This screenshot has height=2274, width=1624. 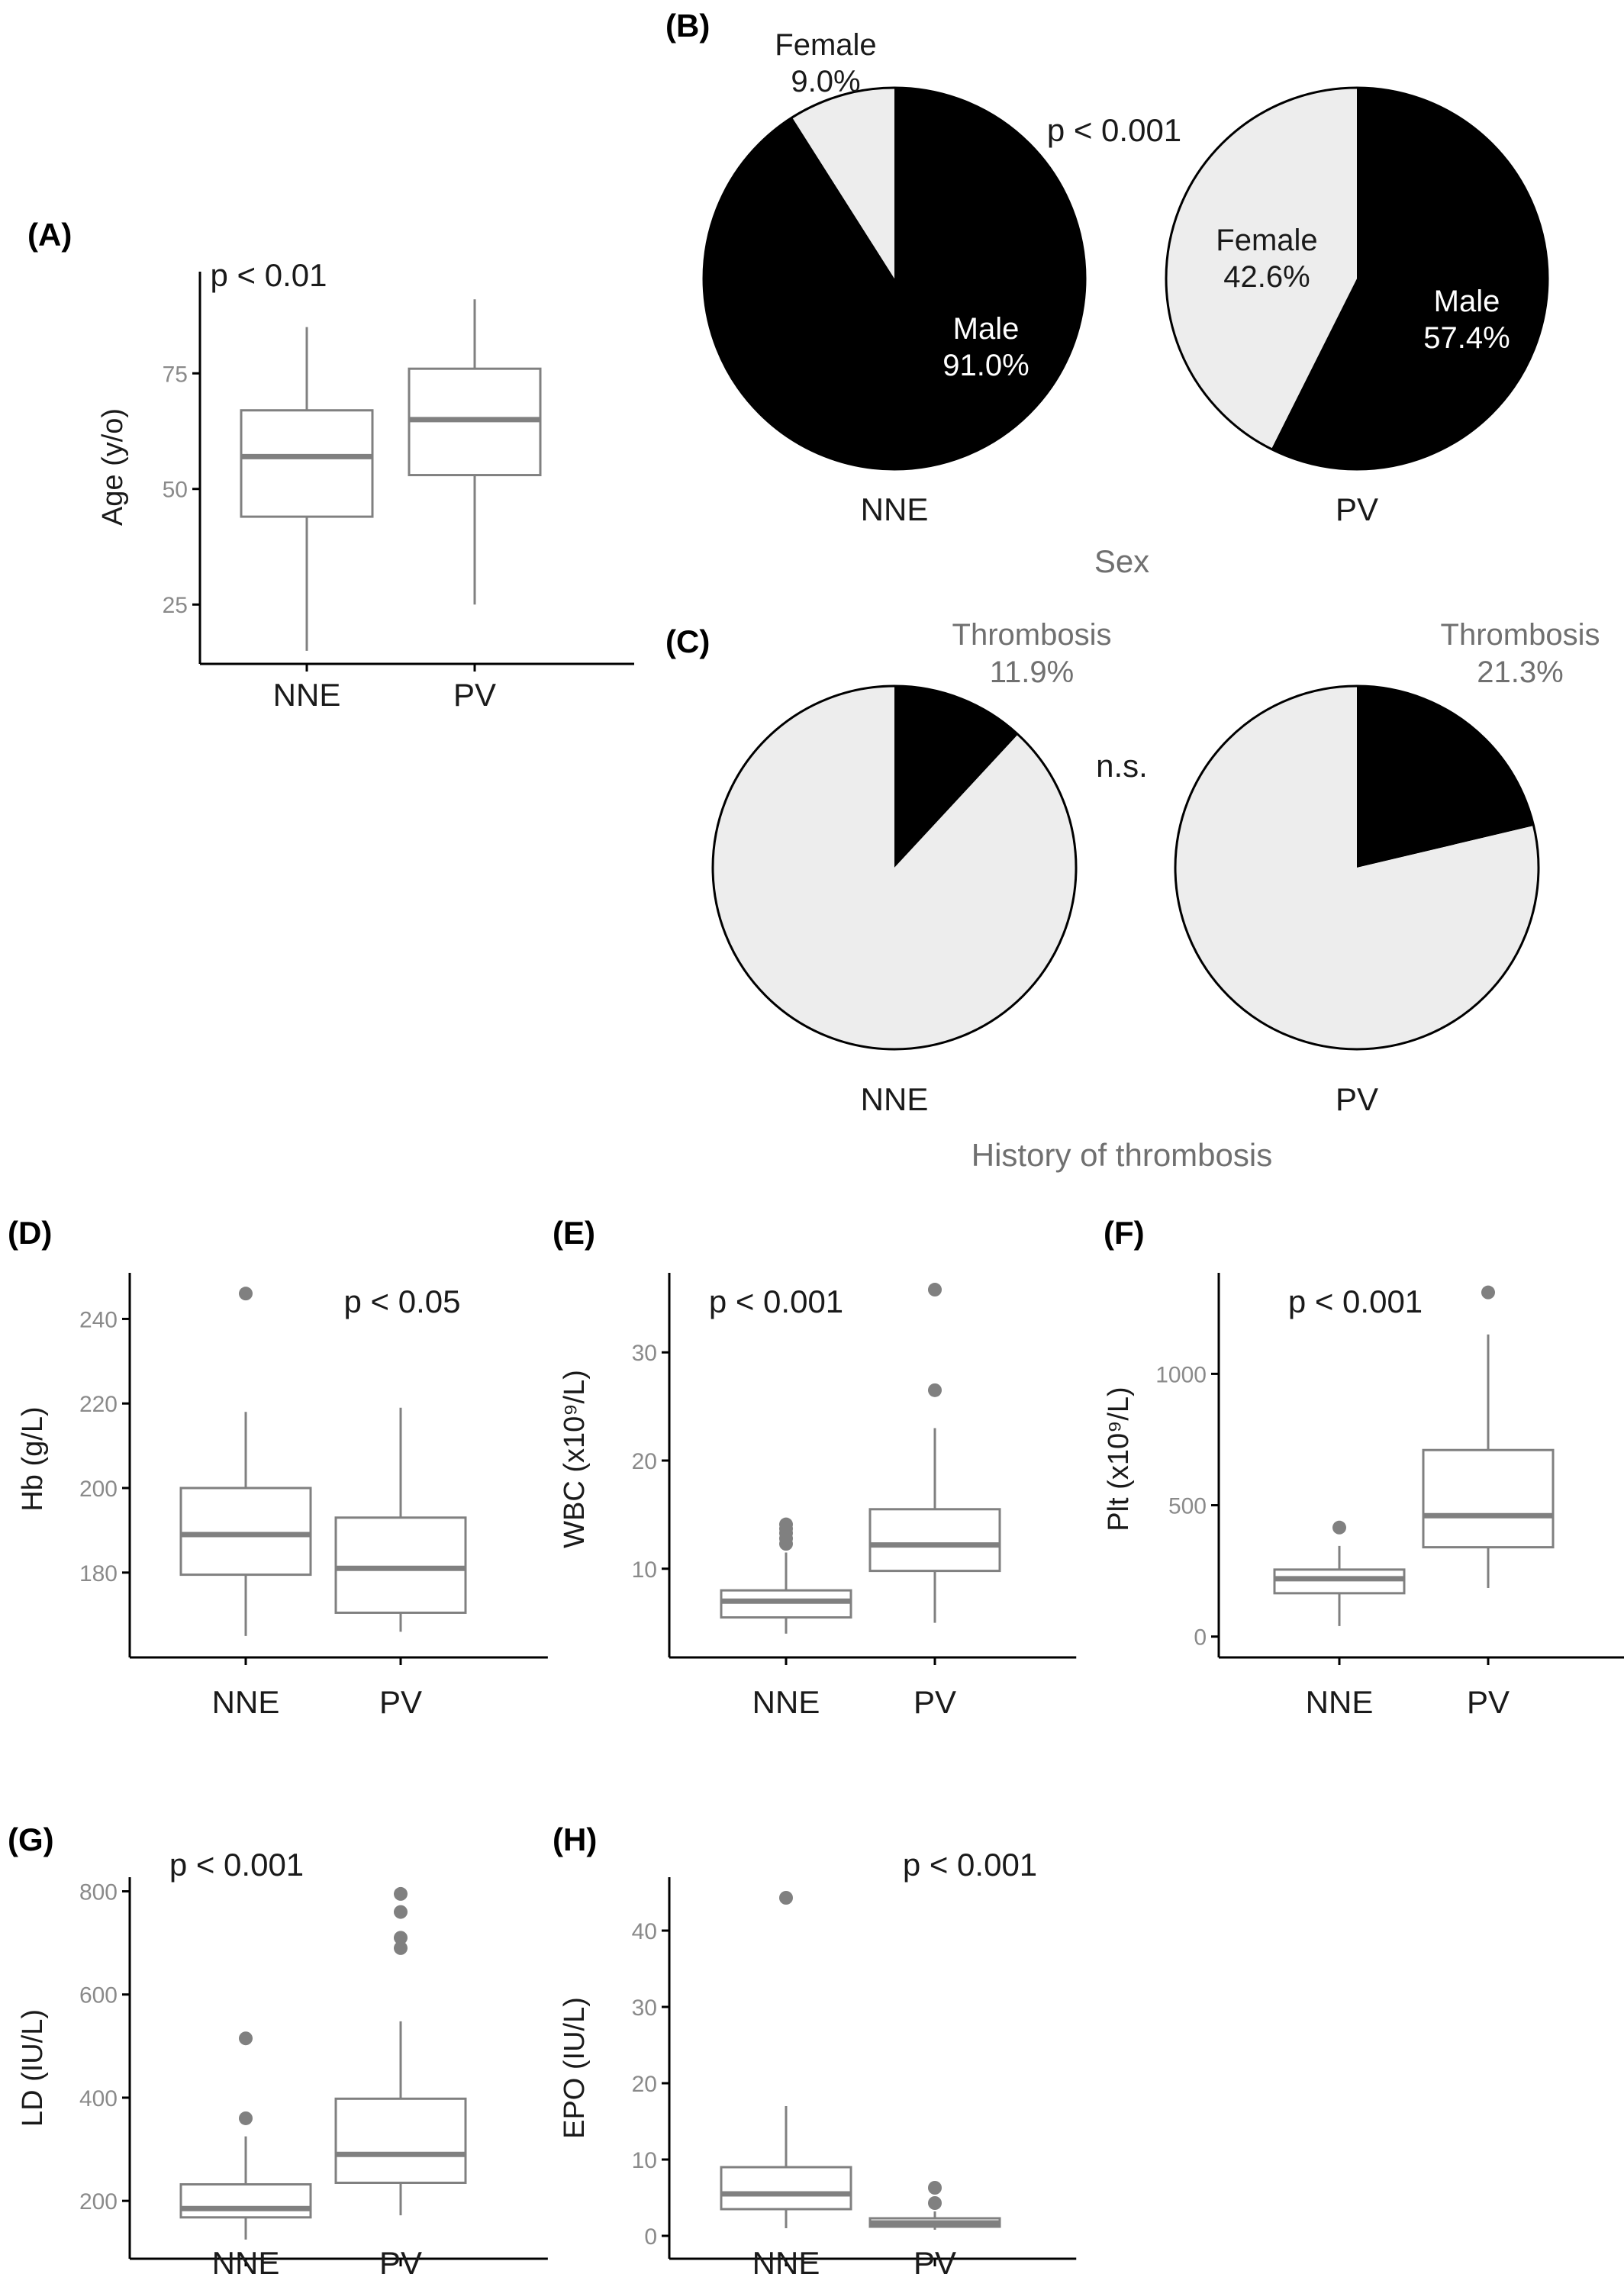 I want to click on panel-a-ytick-label: 50, so click(x=175, y=490).